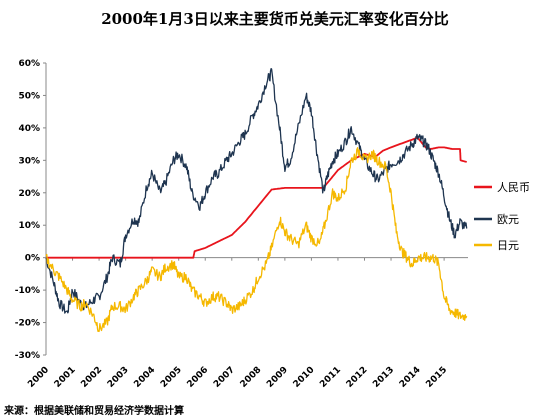 Image resolution: width=550 pixels, height=420 pixels. I want to click on y-tick-label: -30%, so click(27, 356).